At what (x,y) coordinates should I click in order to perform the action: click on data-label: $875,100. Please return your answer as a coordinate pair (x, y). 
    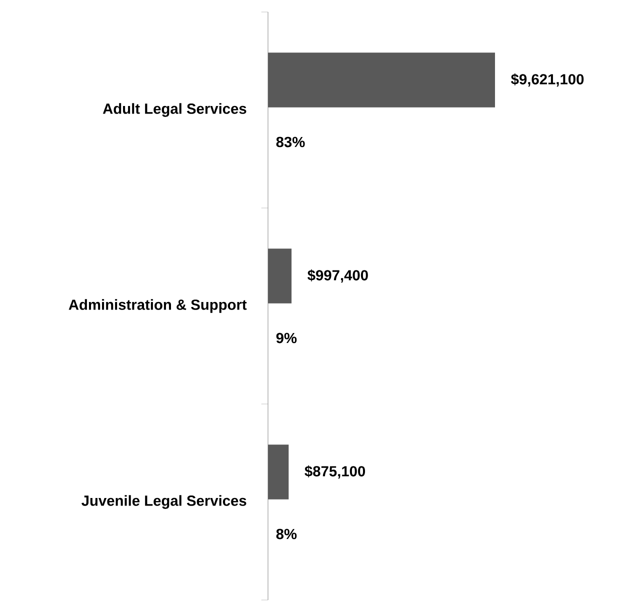
    Looking at the image, I should click on (335, 472).